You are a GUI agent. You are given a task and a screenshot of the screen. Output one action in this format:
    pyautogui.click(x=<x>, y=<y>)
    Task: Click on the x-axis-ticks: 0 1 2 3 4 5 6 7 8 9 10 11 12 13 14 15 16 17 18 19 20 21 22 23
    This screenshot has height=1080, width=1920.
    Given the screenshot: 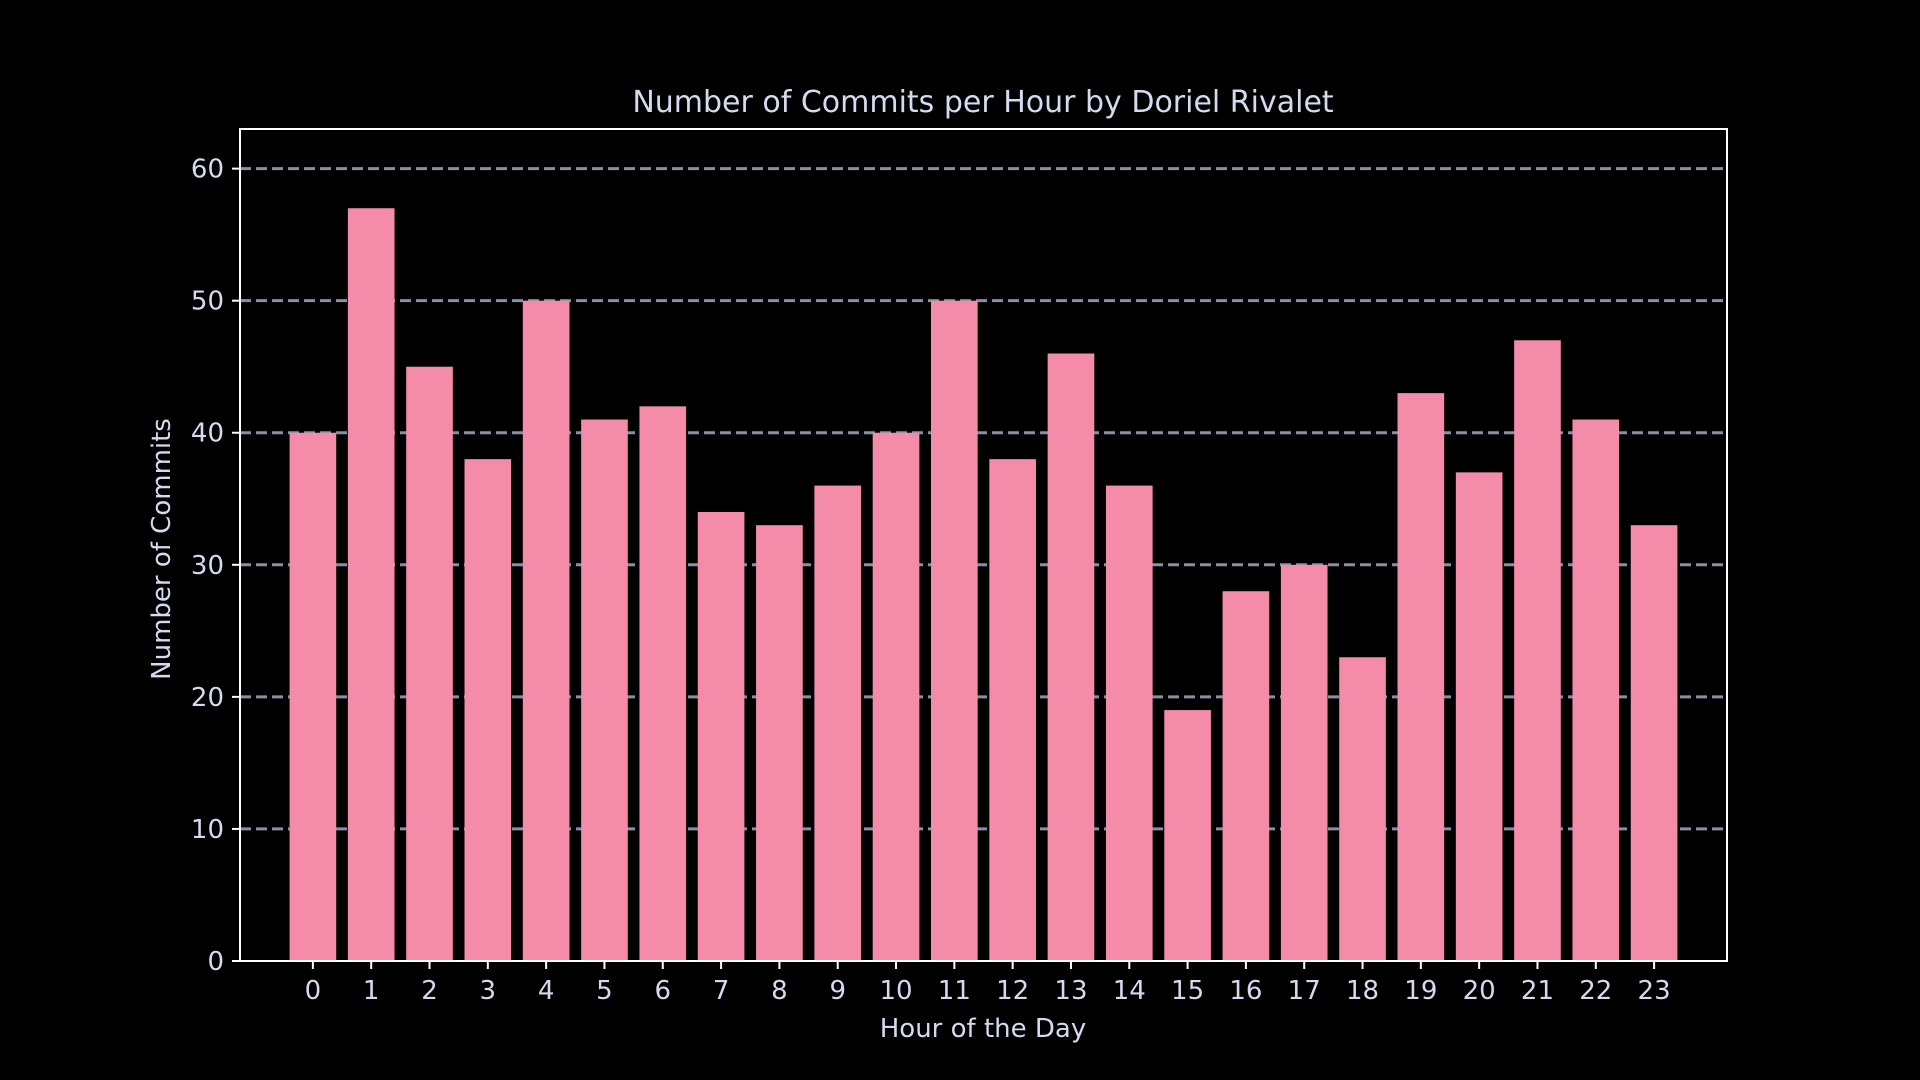 What is the action you would take?
    pyautogui.click(x=988, y=983)
    